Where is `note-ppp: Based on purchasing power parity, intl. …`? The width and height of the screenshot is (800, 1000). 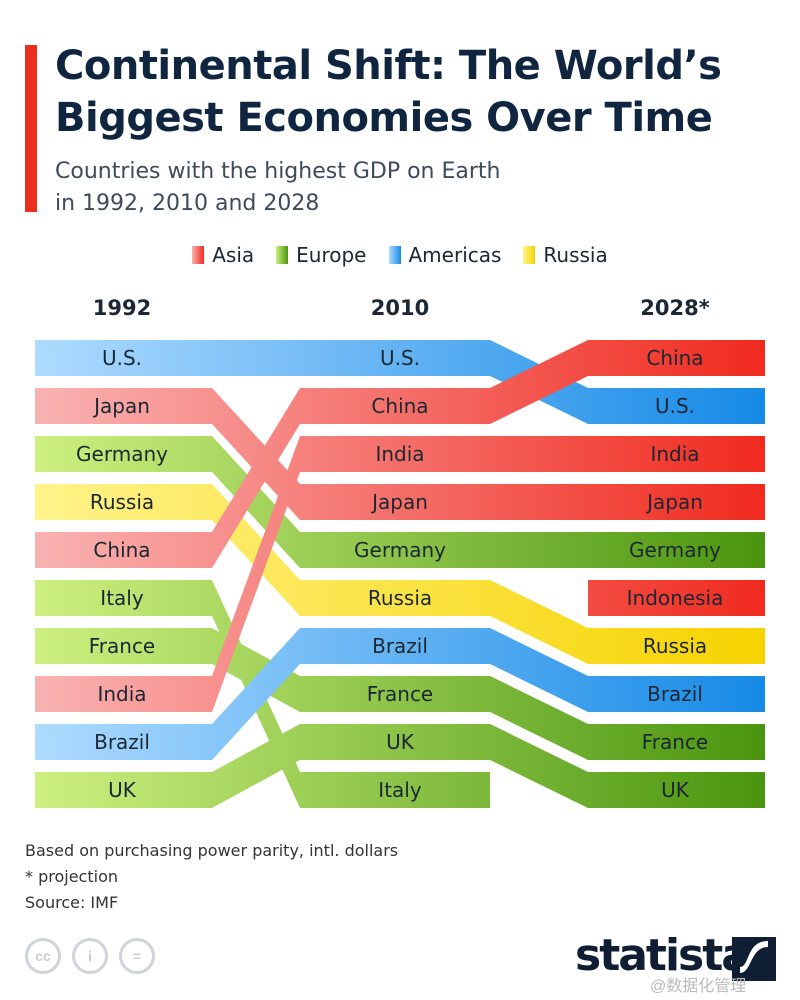
note-ppp: Based on purchasing power parity, intl. … is located at coordinates (212, 850).